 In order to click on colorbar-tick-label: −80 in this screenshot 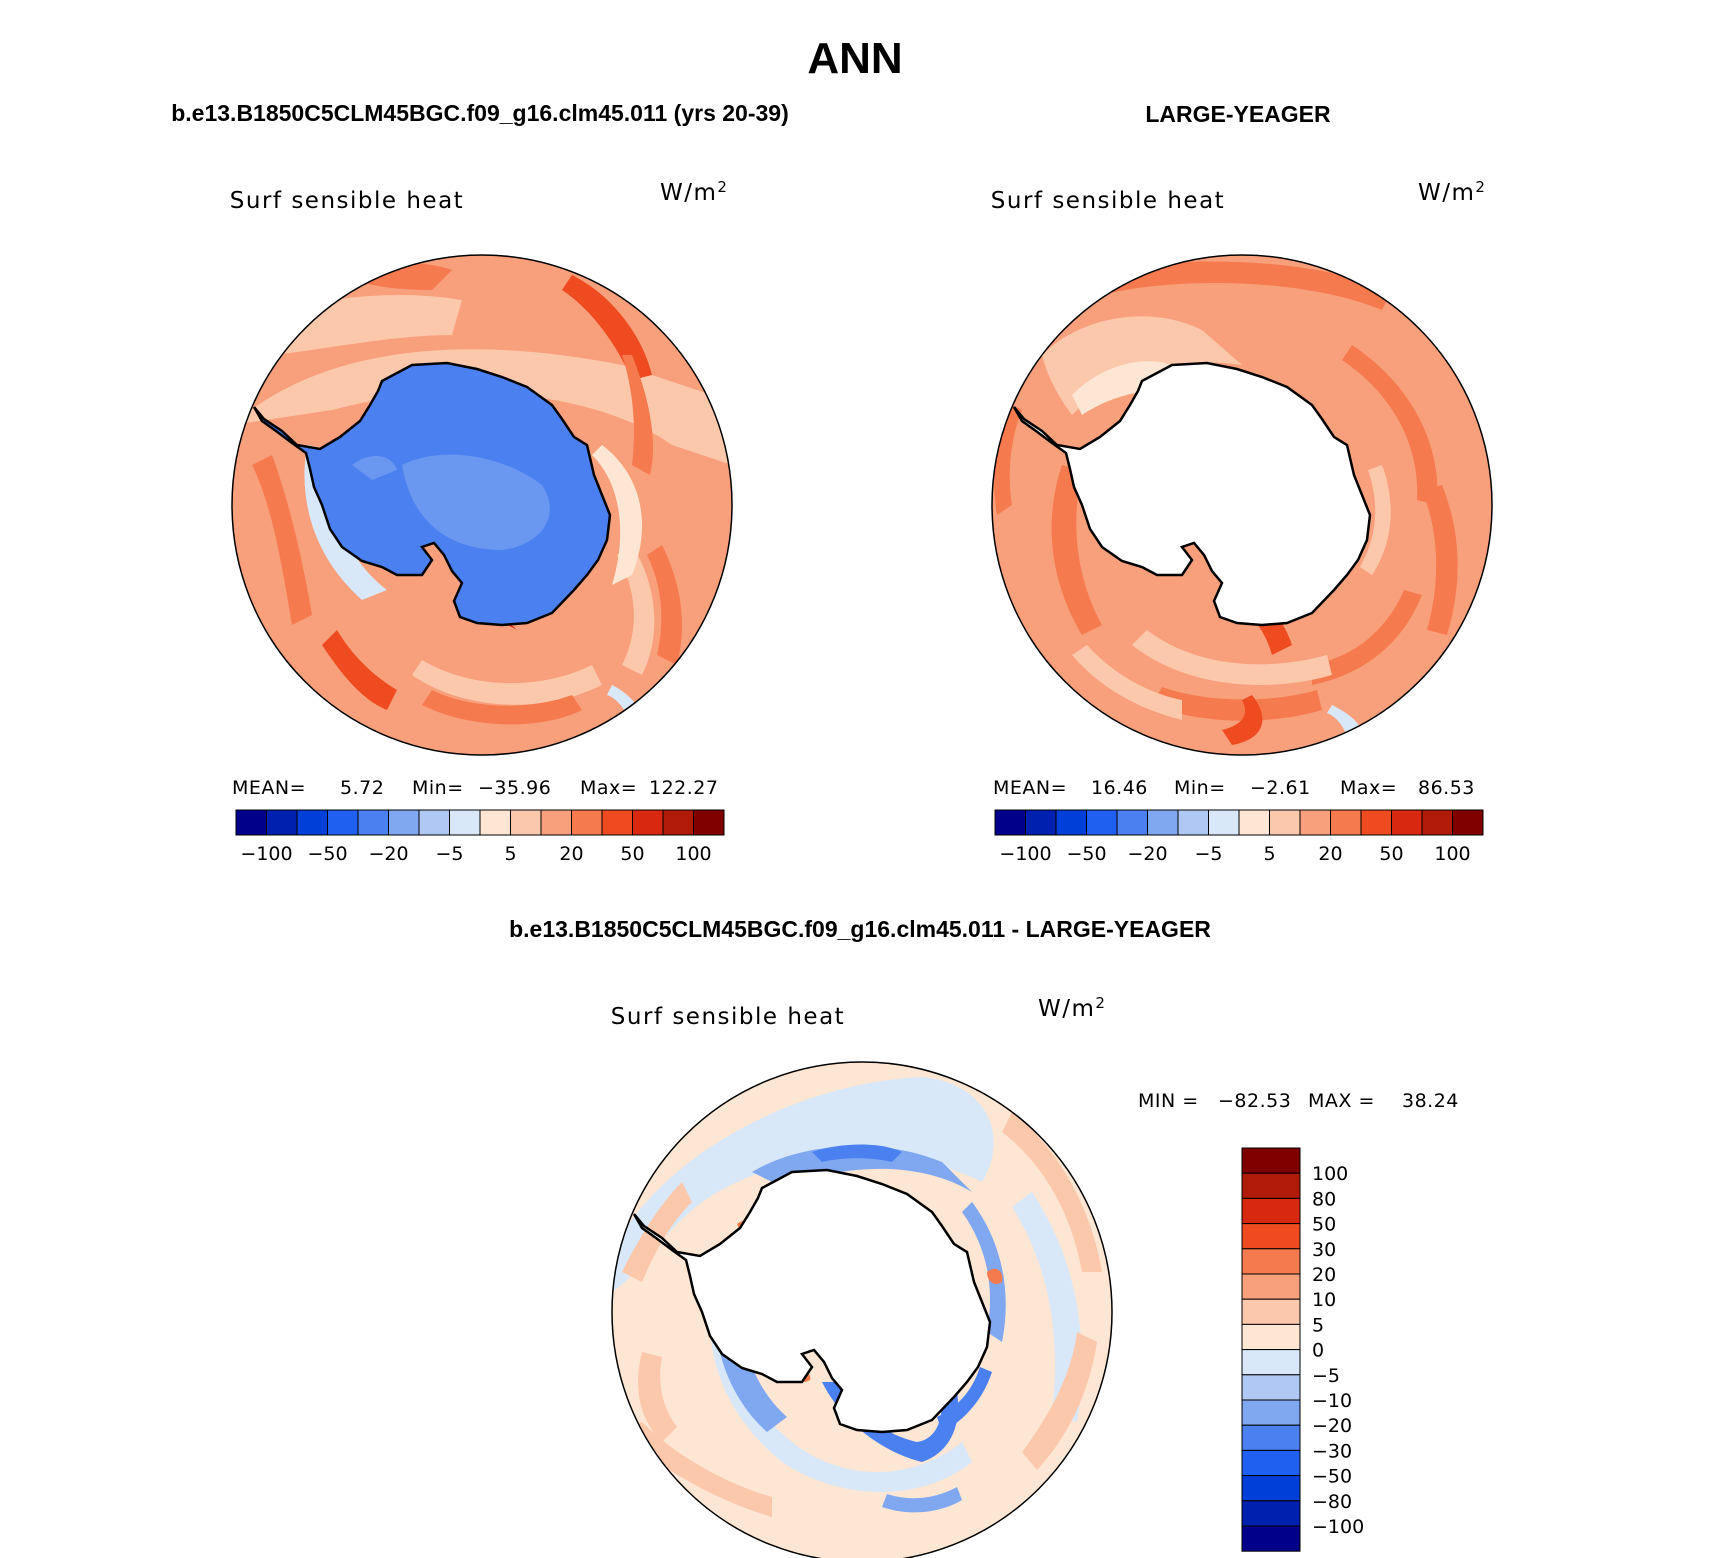, I will do `click(1332, 1502)`.